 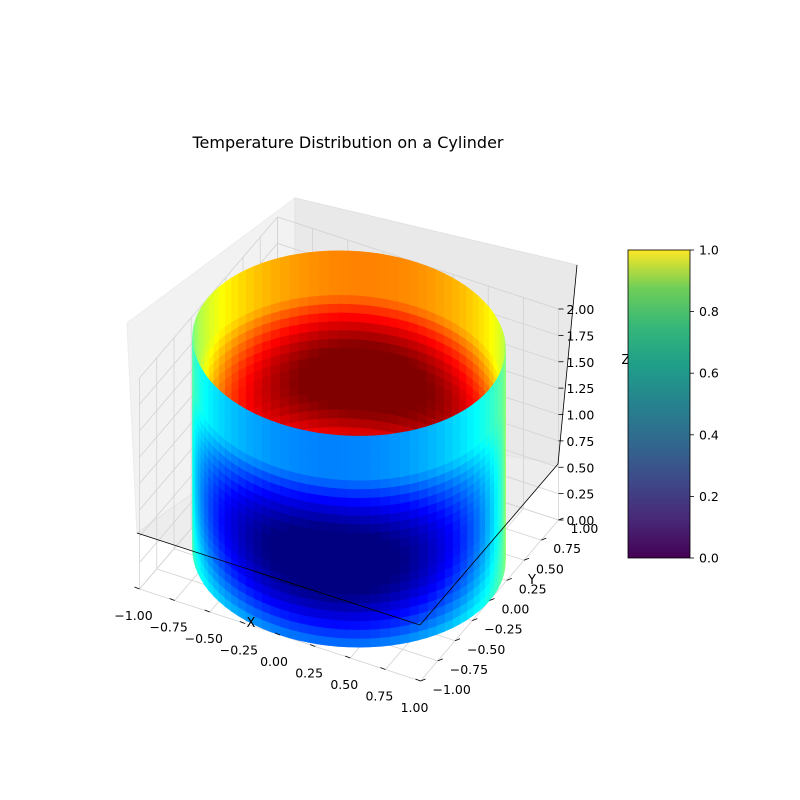 What do you see at coordinates (581, 362) in the screenshot?
I see `z-tick-label: 1.50` at bounding box center [581, 362].